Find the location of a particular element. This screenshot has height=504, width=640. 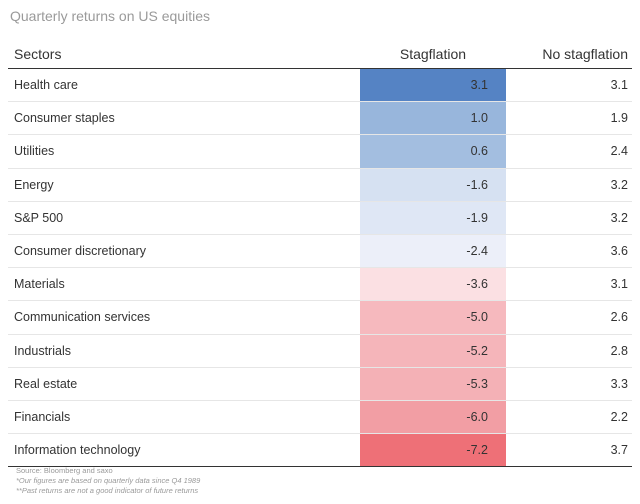

table-row: Materials -3.6 3.1 is located at coordinates (320, 284).